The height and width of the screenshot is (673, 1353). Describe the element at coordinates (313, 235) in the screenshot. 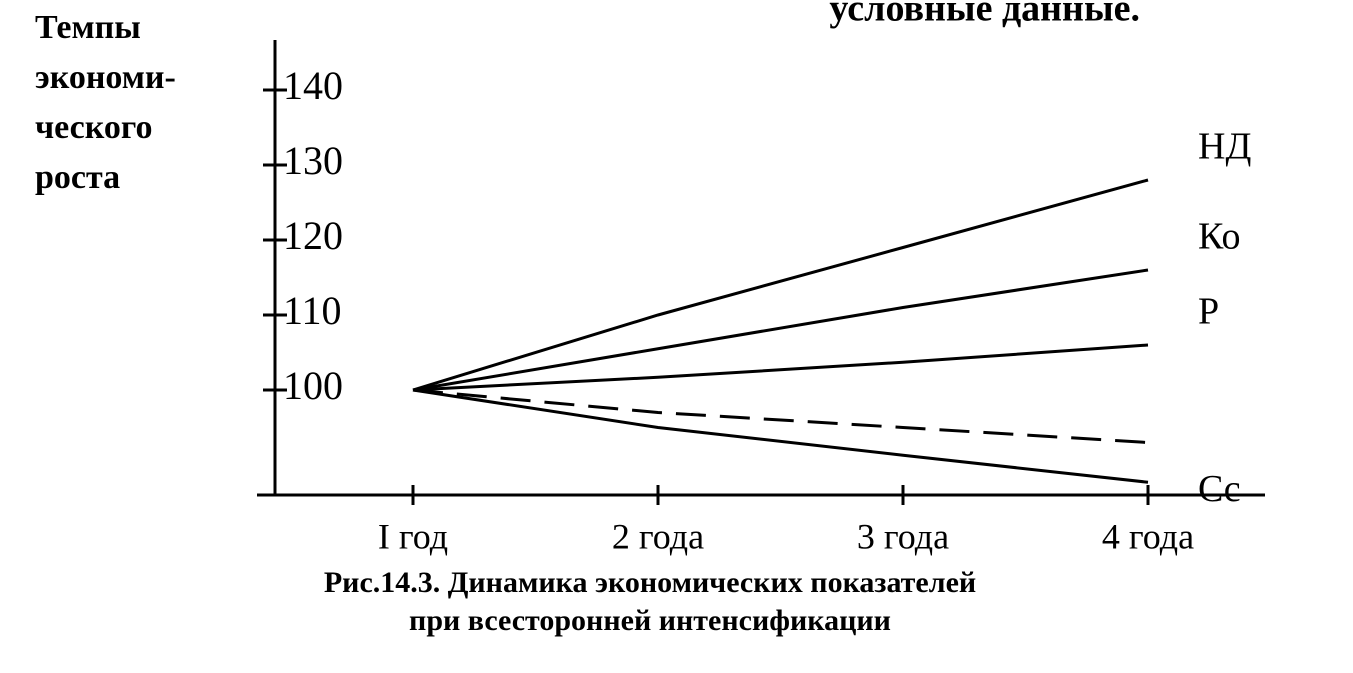

I see `y-tick-label: 120` at that location.